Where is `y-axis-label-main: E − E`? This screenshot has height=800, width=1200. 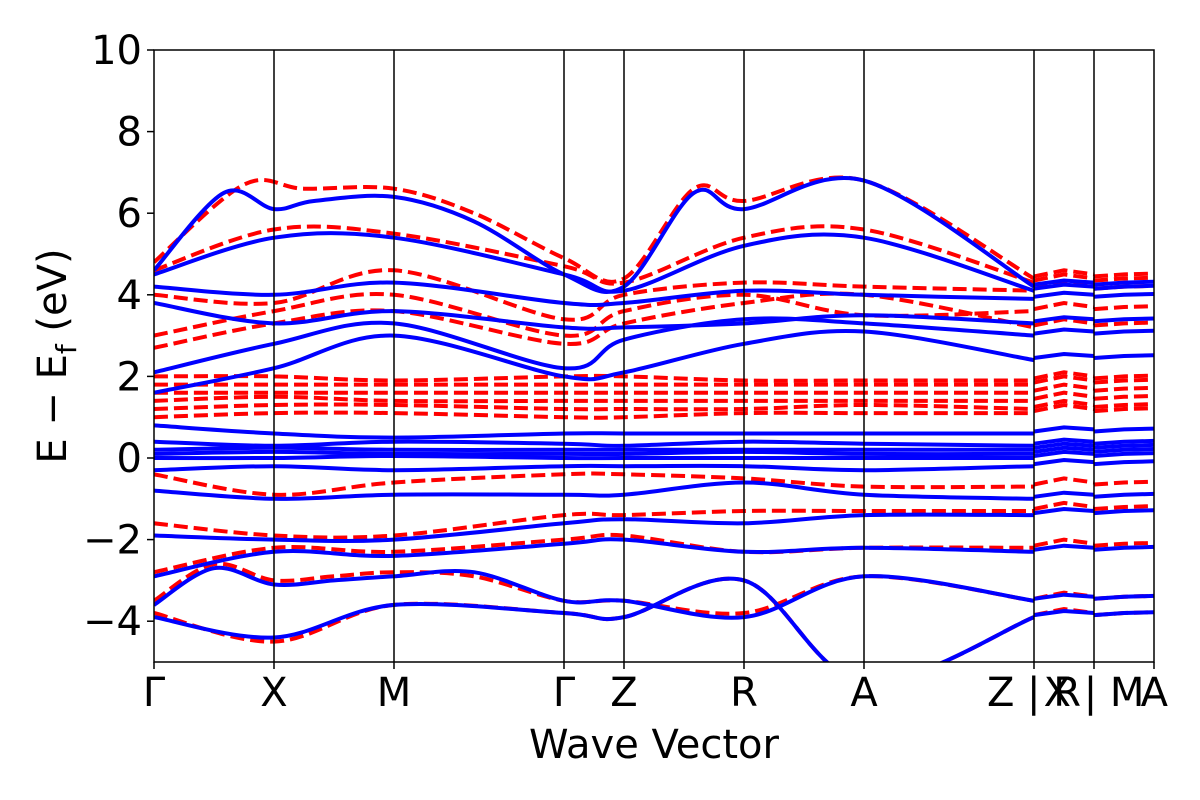 y-axis-label-main: E − E is located at coordinates (53, 409).